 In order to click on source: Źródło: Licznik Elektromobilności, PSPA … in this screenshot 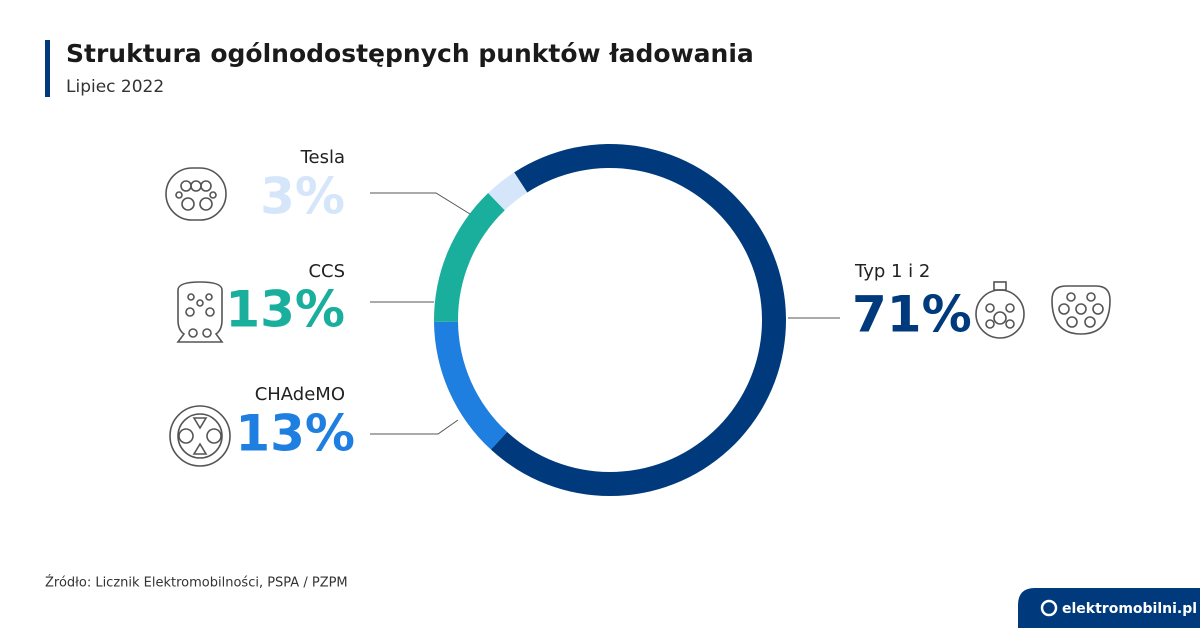, I will do `click(196, 583)`.